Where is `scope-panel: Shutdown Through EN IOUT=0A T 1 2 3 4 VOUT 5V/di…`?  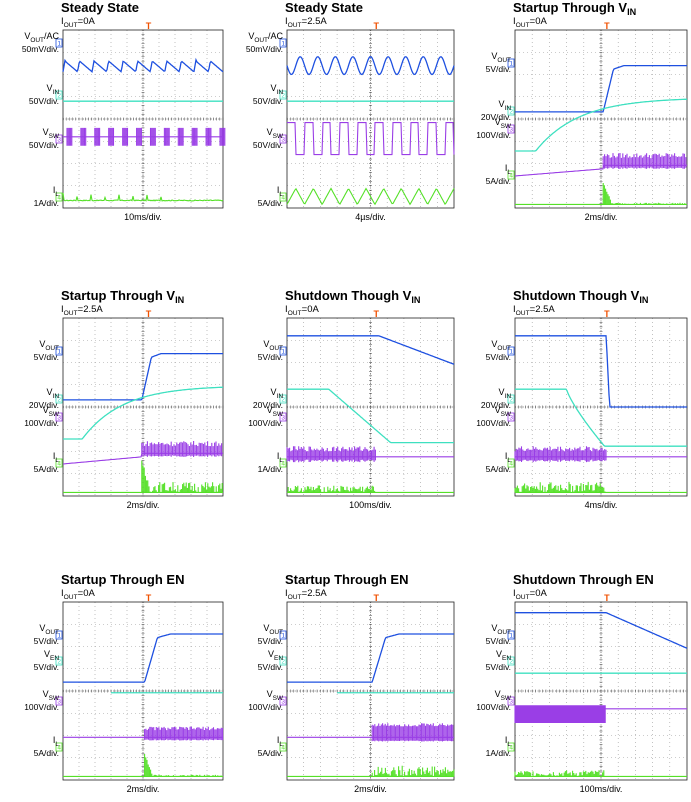
scope-panel: Shutdown Through EN IOUT=0A T 1 2 3 4 VOUT 5V/di… is located at coordinates (574, 687).